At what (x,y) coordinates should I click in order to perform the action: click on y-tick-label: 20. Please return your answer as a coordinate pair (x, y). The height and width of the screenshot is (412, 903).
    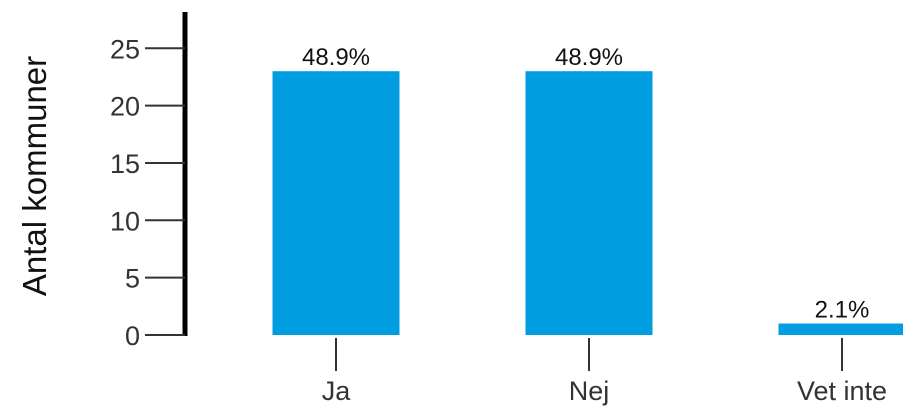
    Looking at the image, I should click on (125, 107).